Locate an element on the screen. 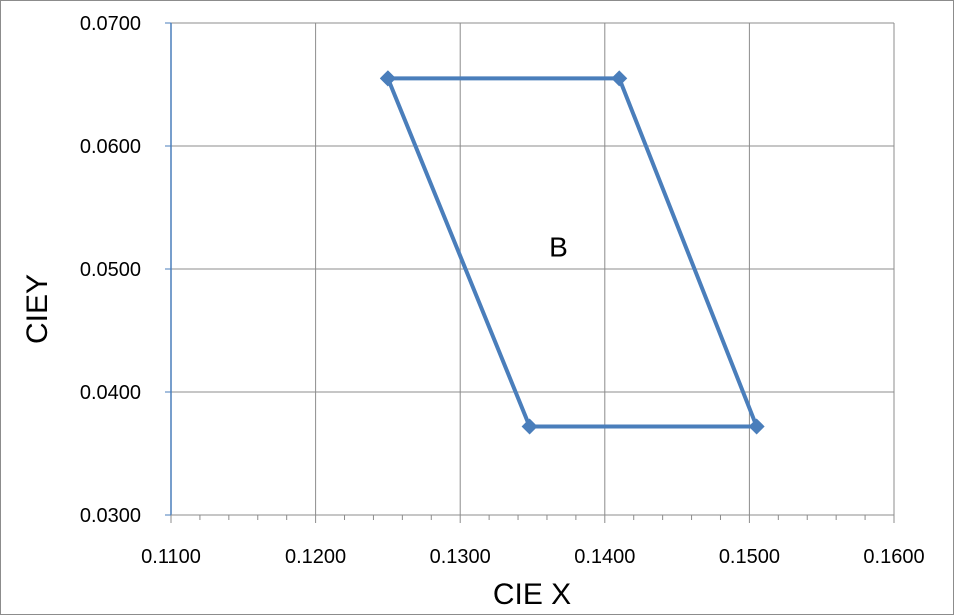  x-axis-title: CIE X is located at coordinates (532, 594).